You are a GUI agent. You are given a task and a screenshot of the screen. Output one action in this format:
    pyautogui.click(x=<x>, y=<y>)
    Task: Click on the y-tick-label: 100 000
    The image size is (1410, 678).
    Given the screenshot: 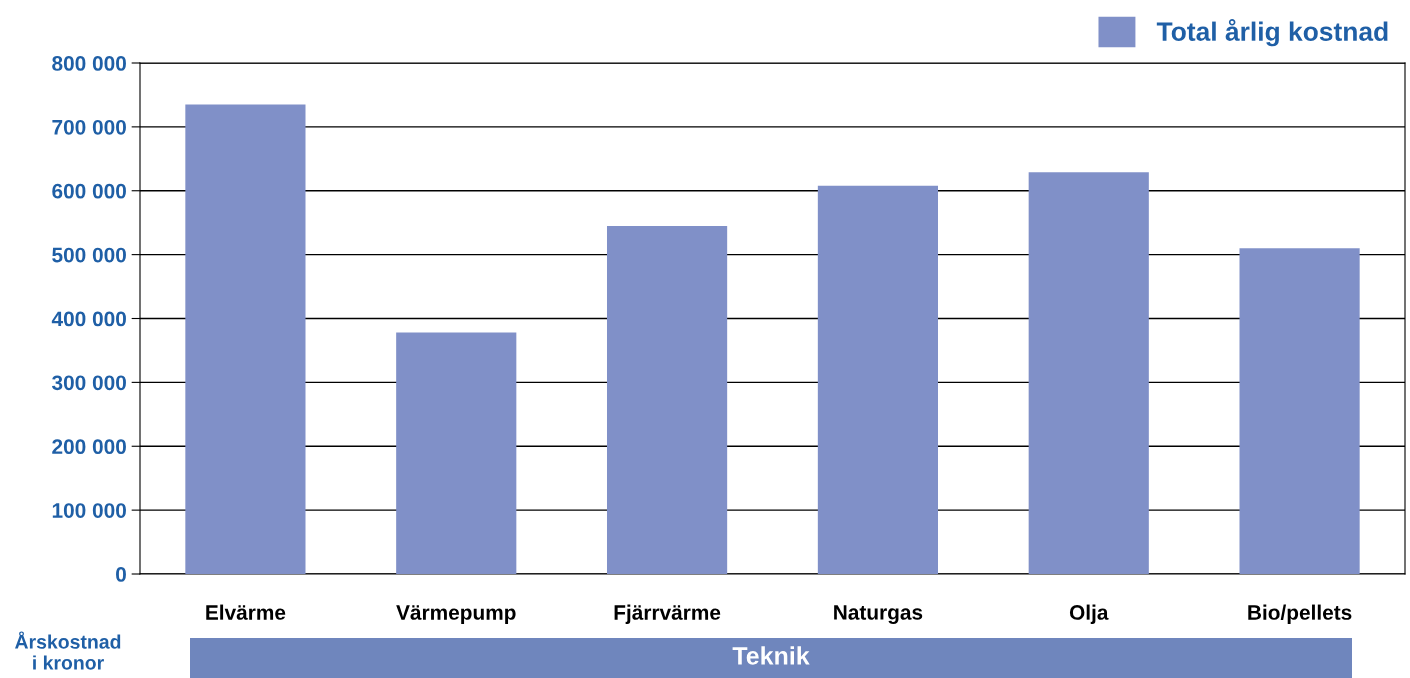 What is the action you would take?
    pyautogui.click(x=89, y=510)
    